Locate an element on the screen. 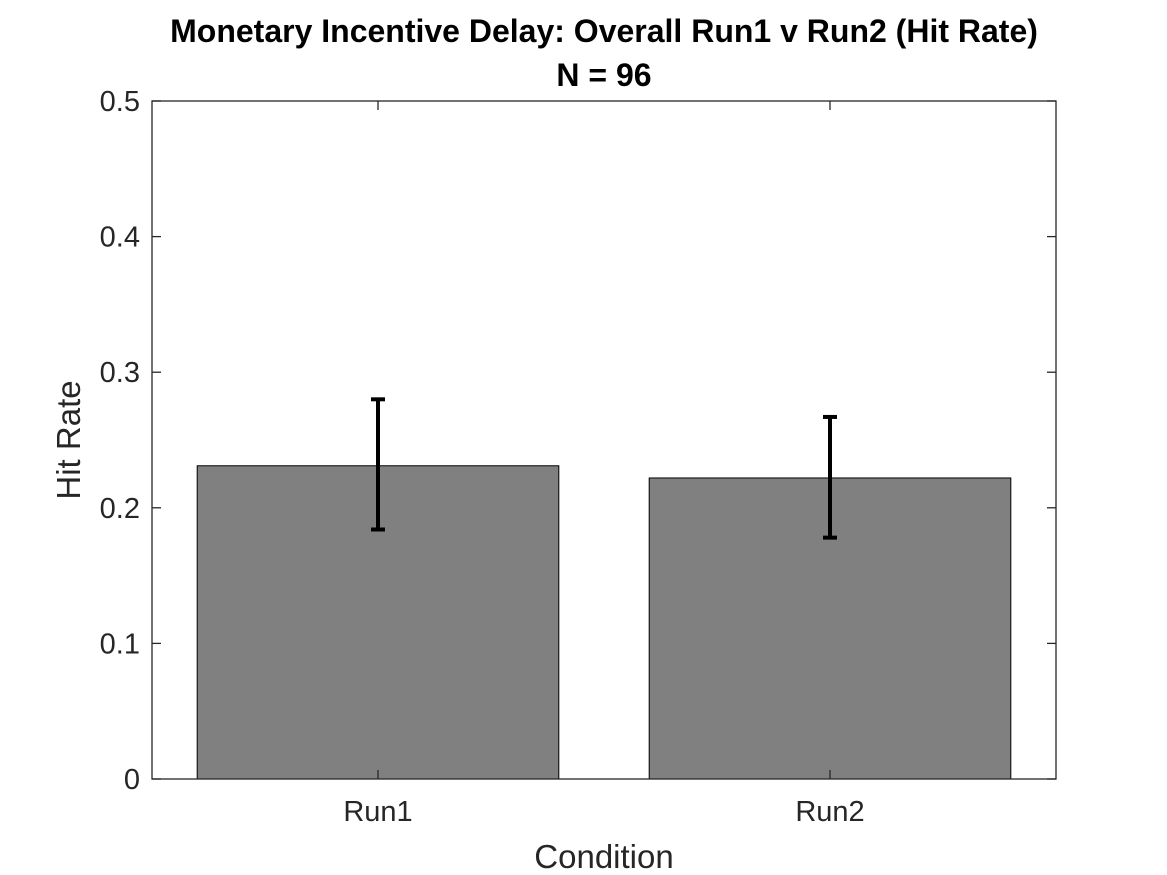 Image resolution: width=1167 pixels, height=875 pixels. y-tick-label: 0 is located at coordinates (132, 780).